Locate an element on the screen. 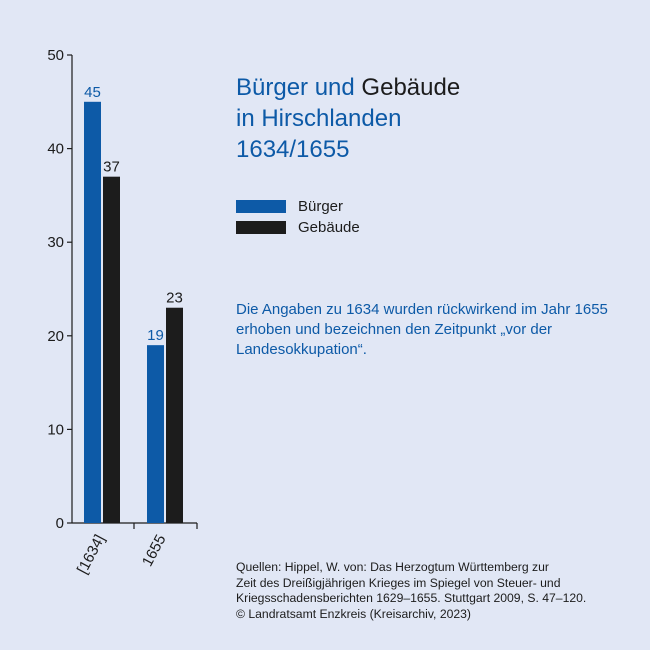 The height and width of the screenshot is (650, 650). data-label: 45 is located at coordinates (92, 92).